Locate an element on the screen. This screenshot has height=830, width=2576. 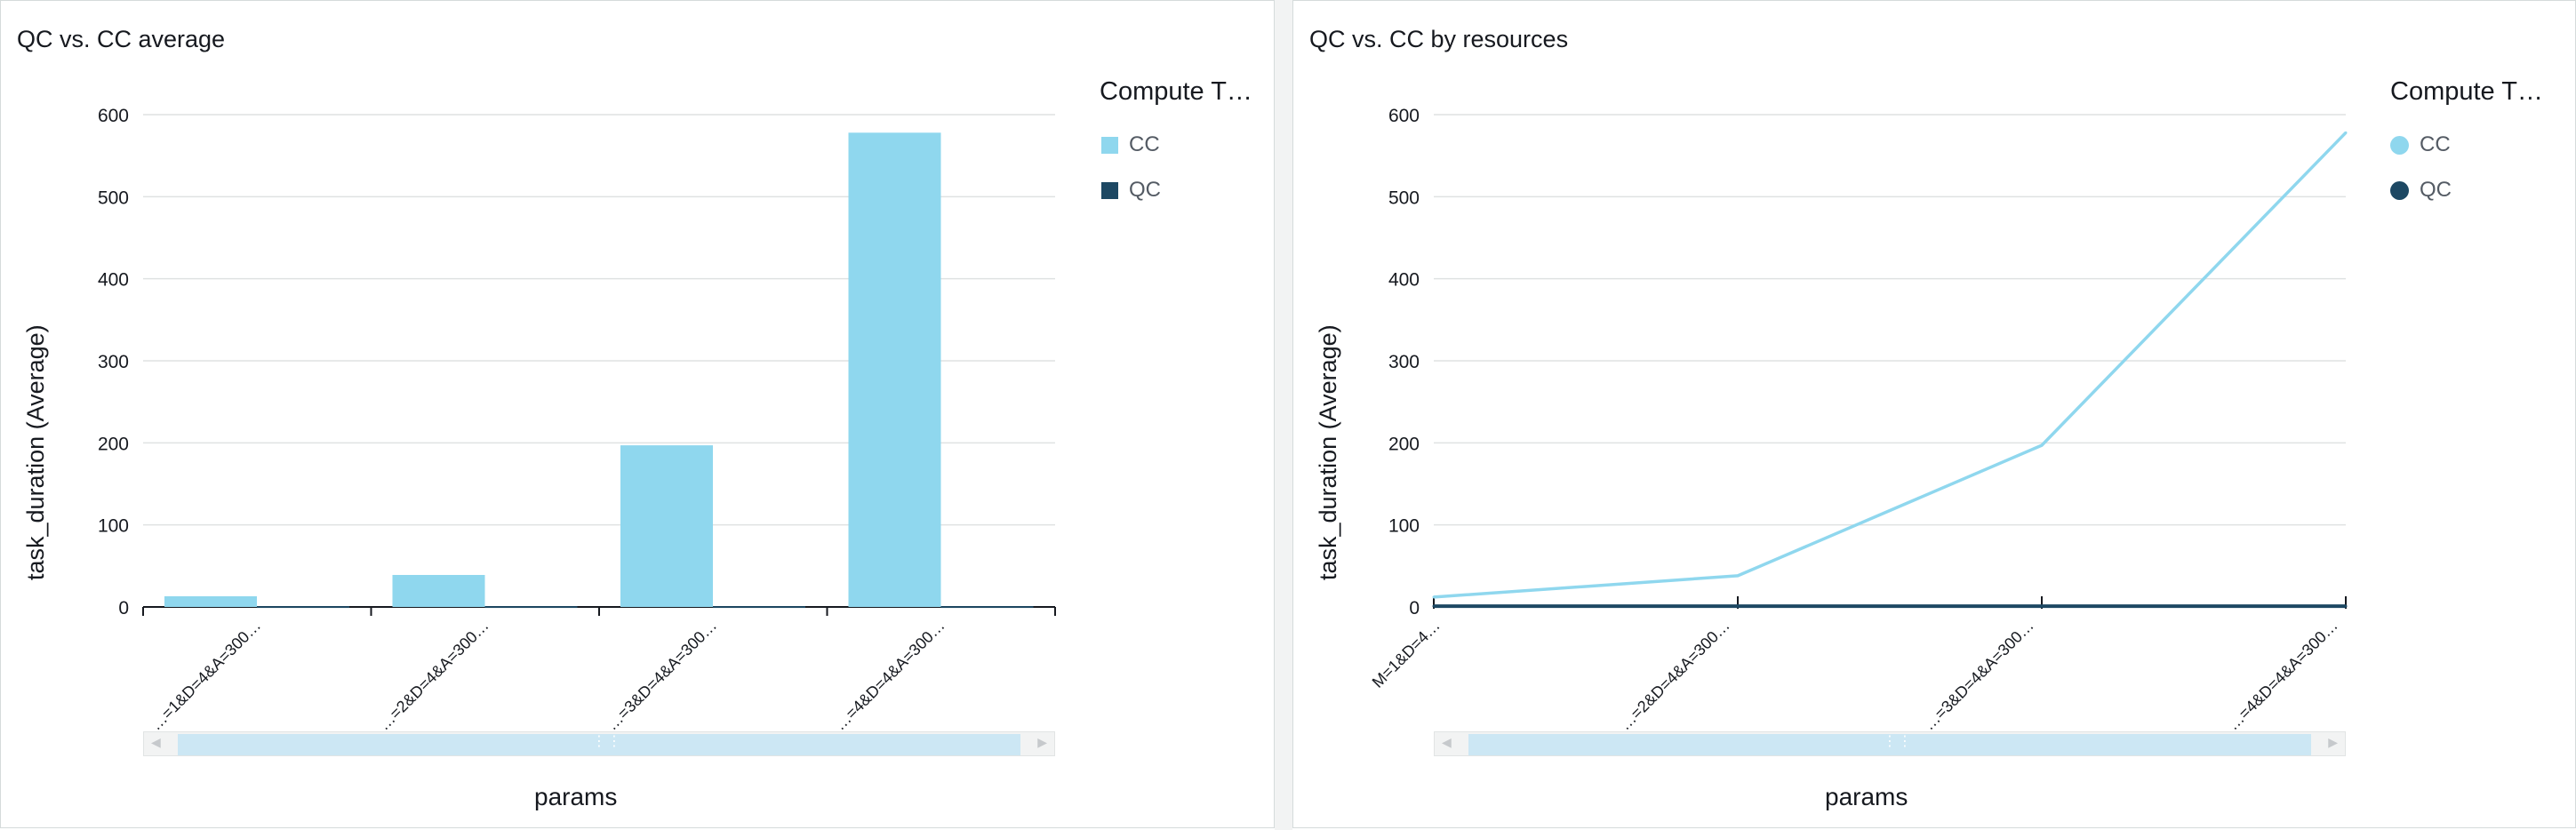
legend-swatch-cc is located at coordinates (1109, 145).